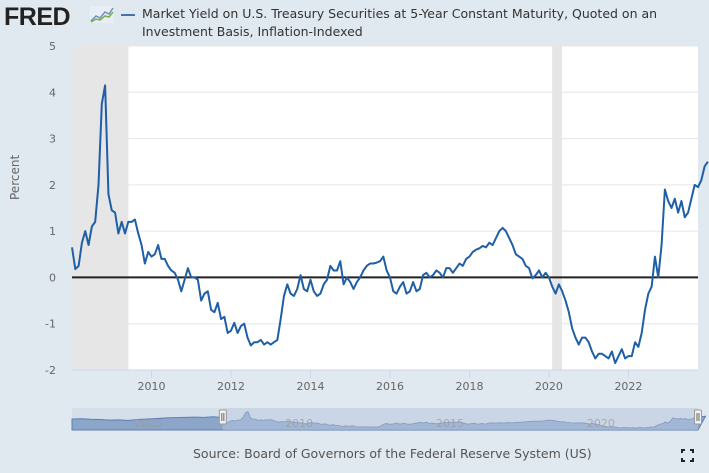 Image resolution: width=709 pixels, height=473 pixels. What do you see at coordinates (128, 15) in the screenshot?
I see `legend-swatch` at bounding box center [128, 15].